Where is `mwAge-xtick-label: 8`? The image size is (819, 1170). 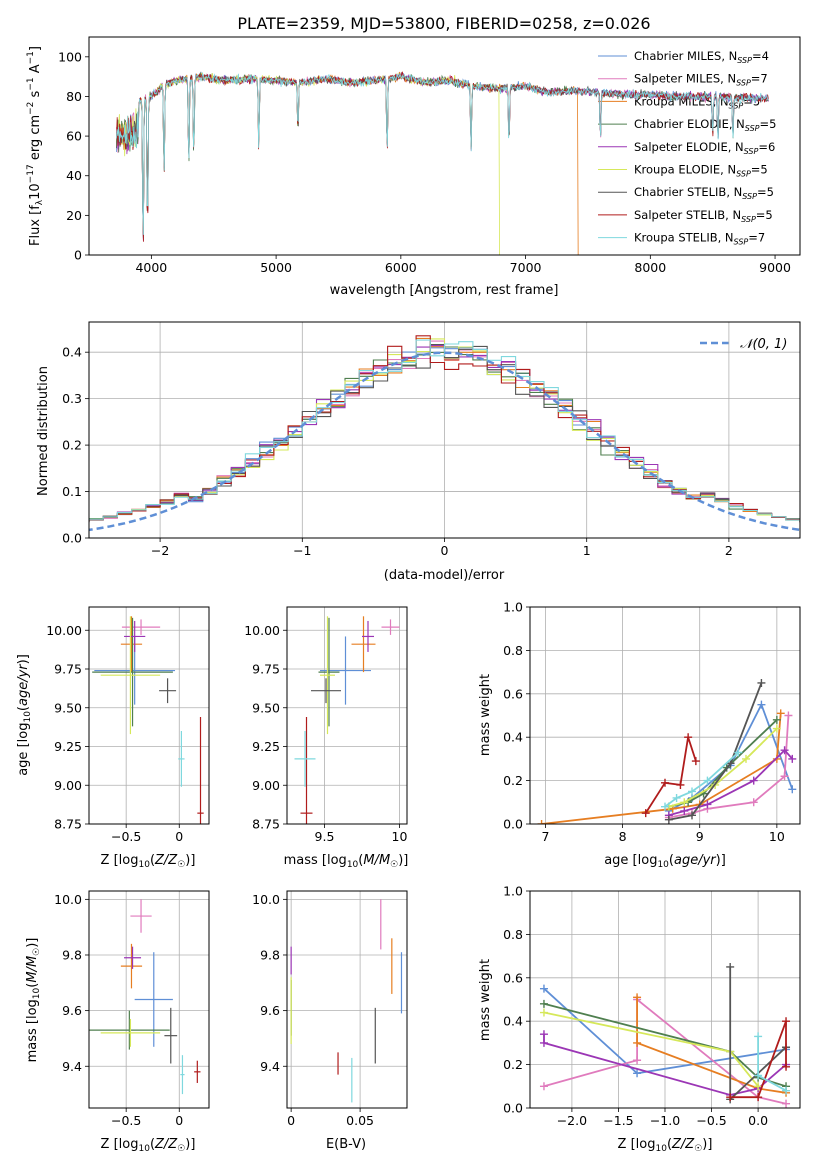
mwAge-xtick-label: 8 is located at coordinates (623, 836).